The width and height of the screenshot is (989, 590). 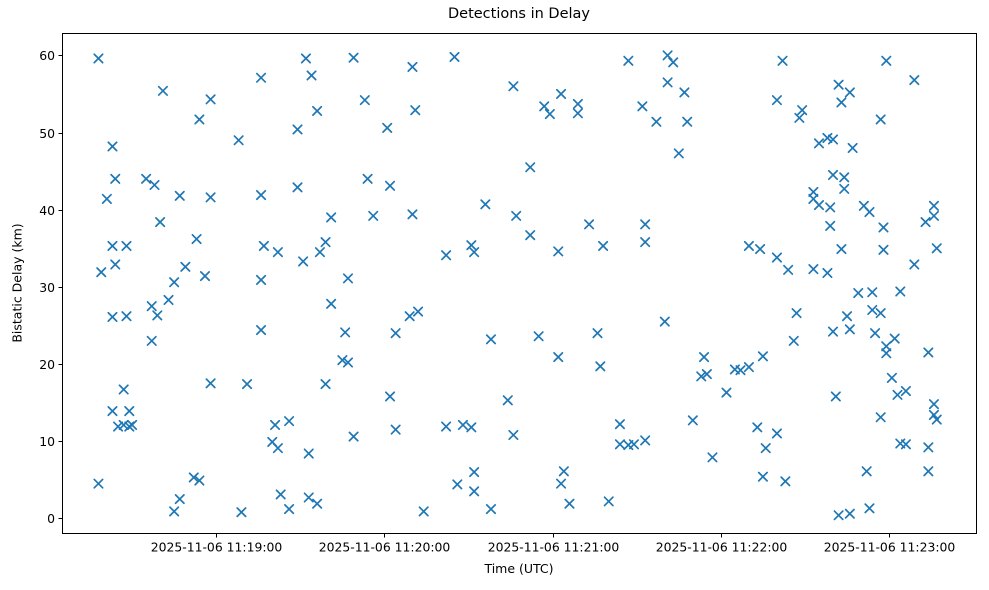 What do you see at coordinates (47, 364) in the screenshot?
I see `y-tick-label: 20` at bounding box center [47, 364].